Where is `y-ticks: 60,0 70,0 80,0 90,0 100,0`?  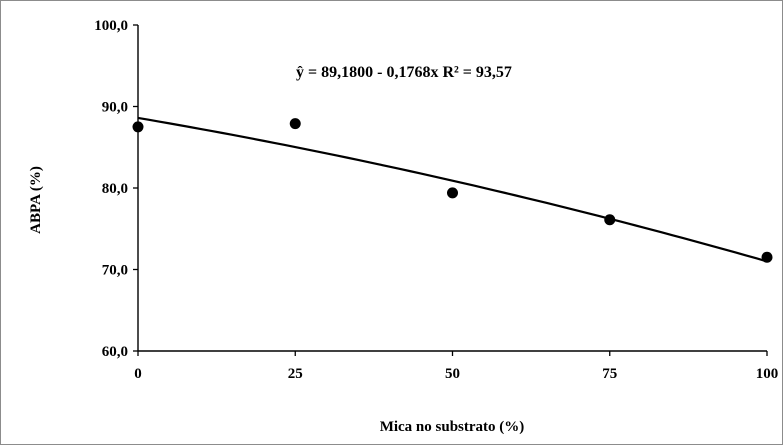 y-ticks: 60,0 70,0 80,0 90,0 100,0 is located at coordinates (116, 189).